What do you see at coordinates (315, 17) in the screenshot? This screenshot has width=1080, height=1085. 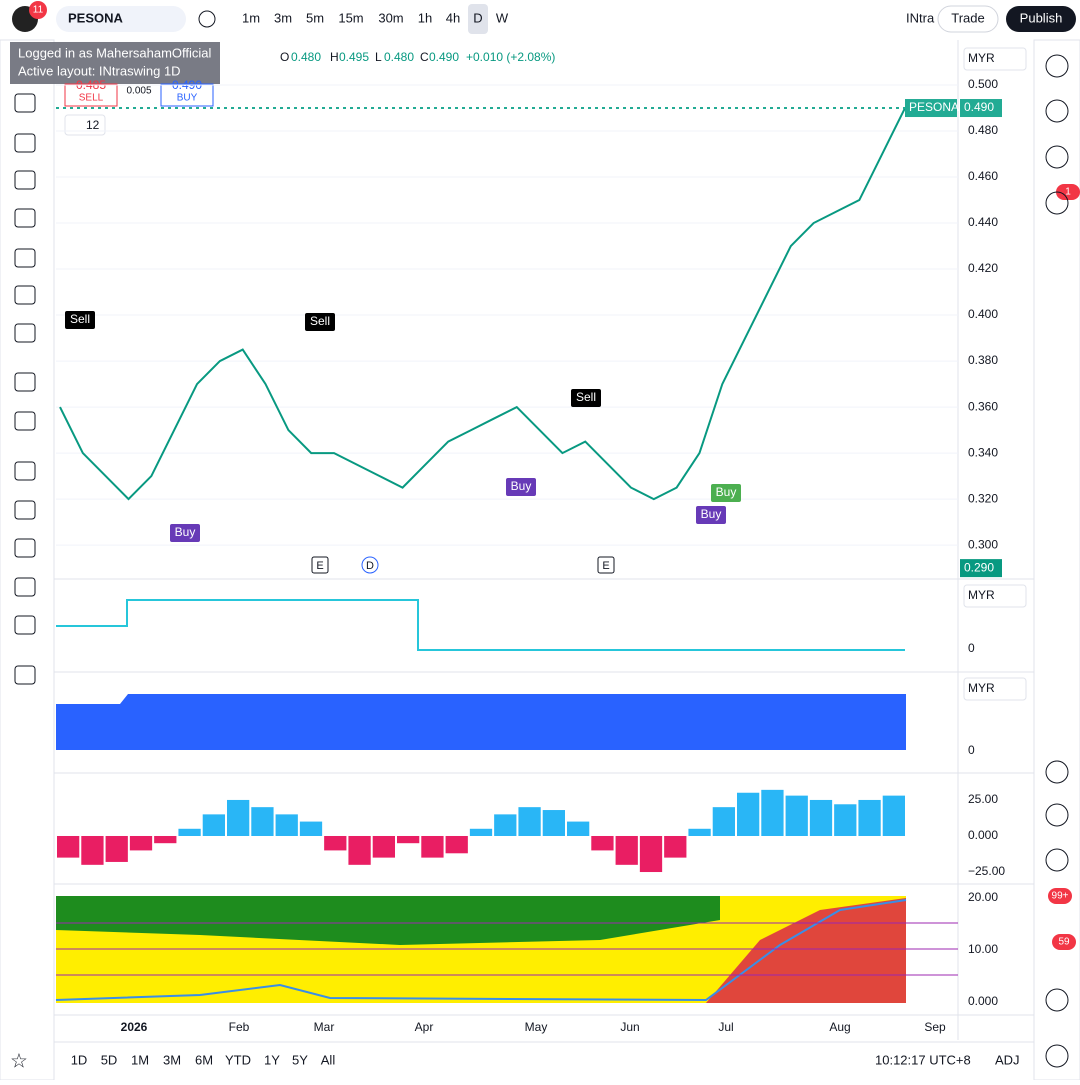 I see `interval: 5m` at bounding box center [315, 17].